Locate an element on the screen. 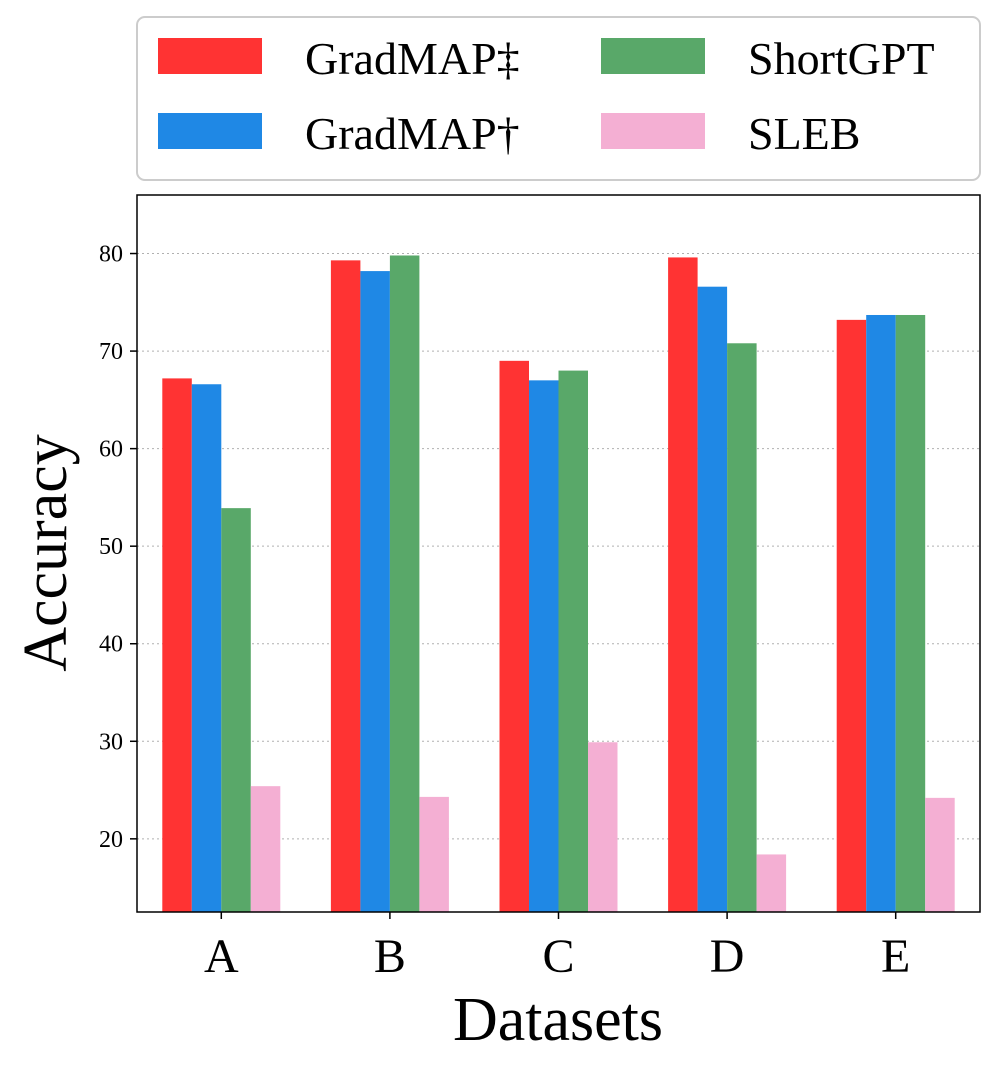 This screenshot has height=1075, width=997. y-tick-label: 70 is located at coordinates (111, 352).